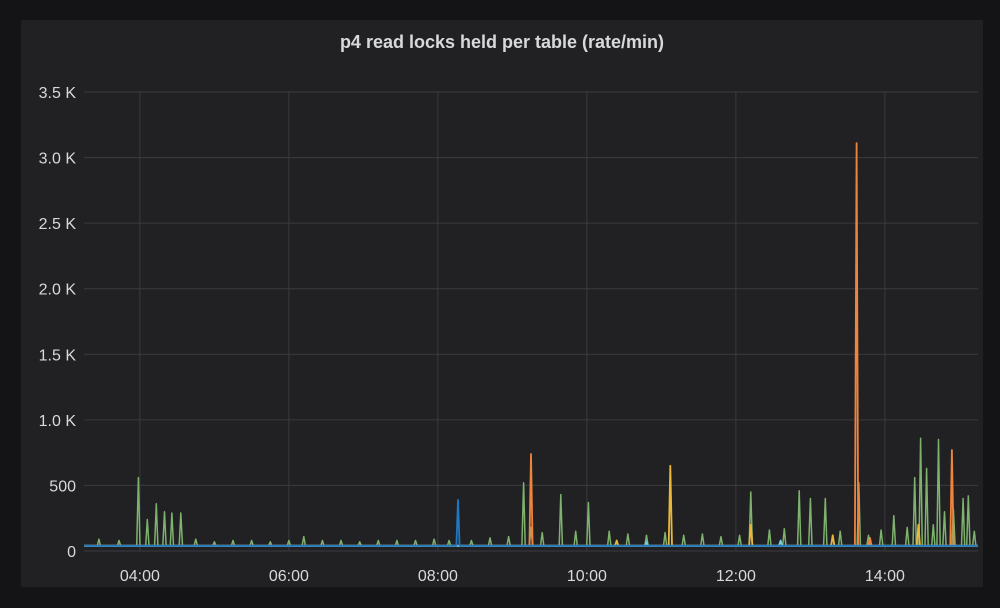 The height and width of the screenshot is (608, 1000). Describe the element at coordinates (62, 486) in the screenshot. I see `y-tick-label: 500` at that location.